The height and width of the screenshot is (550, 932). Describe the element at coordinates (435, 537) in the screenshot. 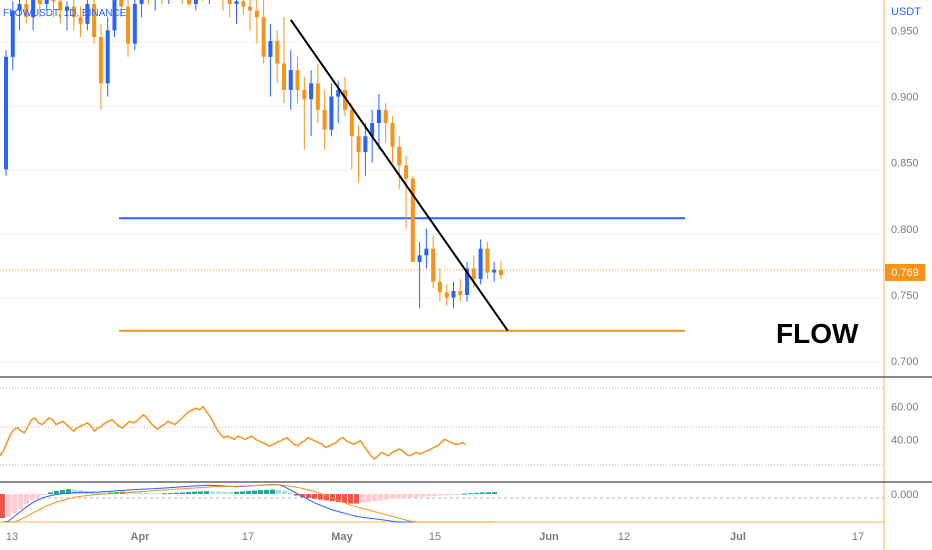

I see `time-tick-label: 15` at that location.